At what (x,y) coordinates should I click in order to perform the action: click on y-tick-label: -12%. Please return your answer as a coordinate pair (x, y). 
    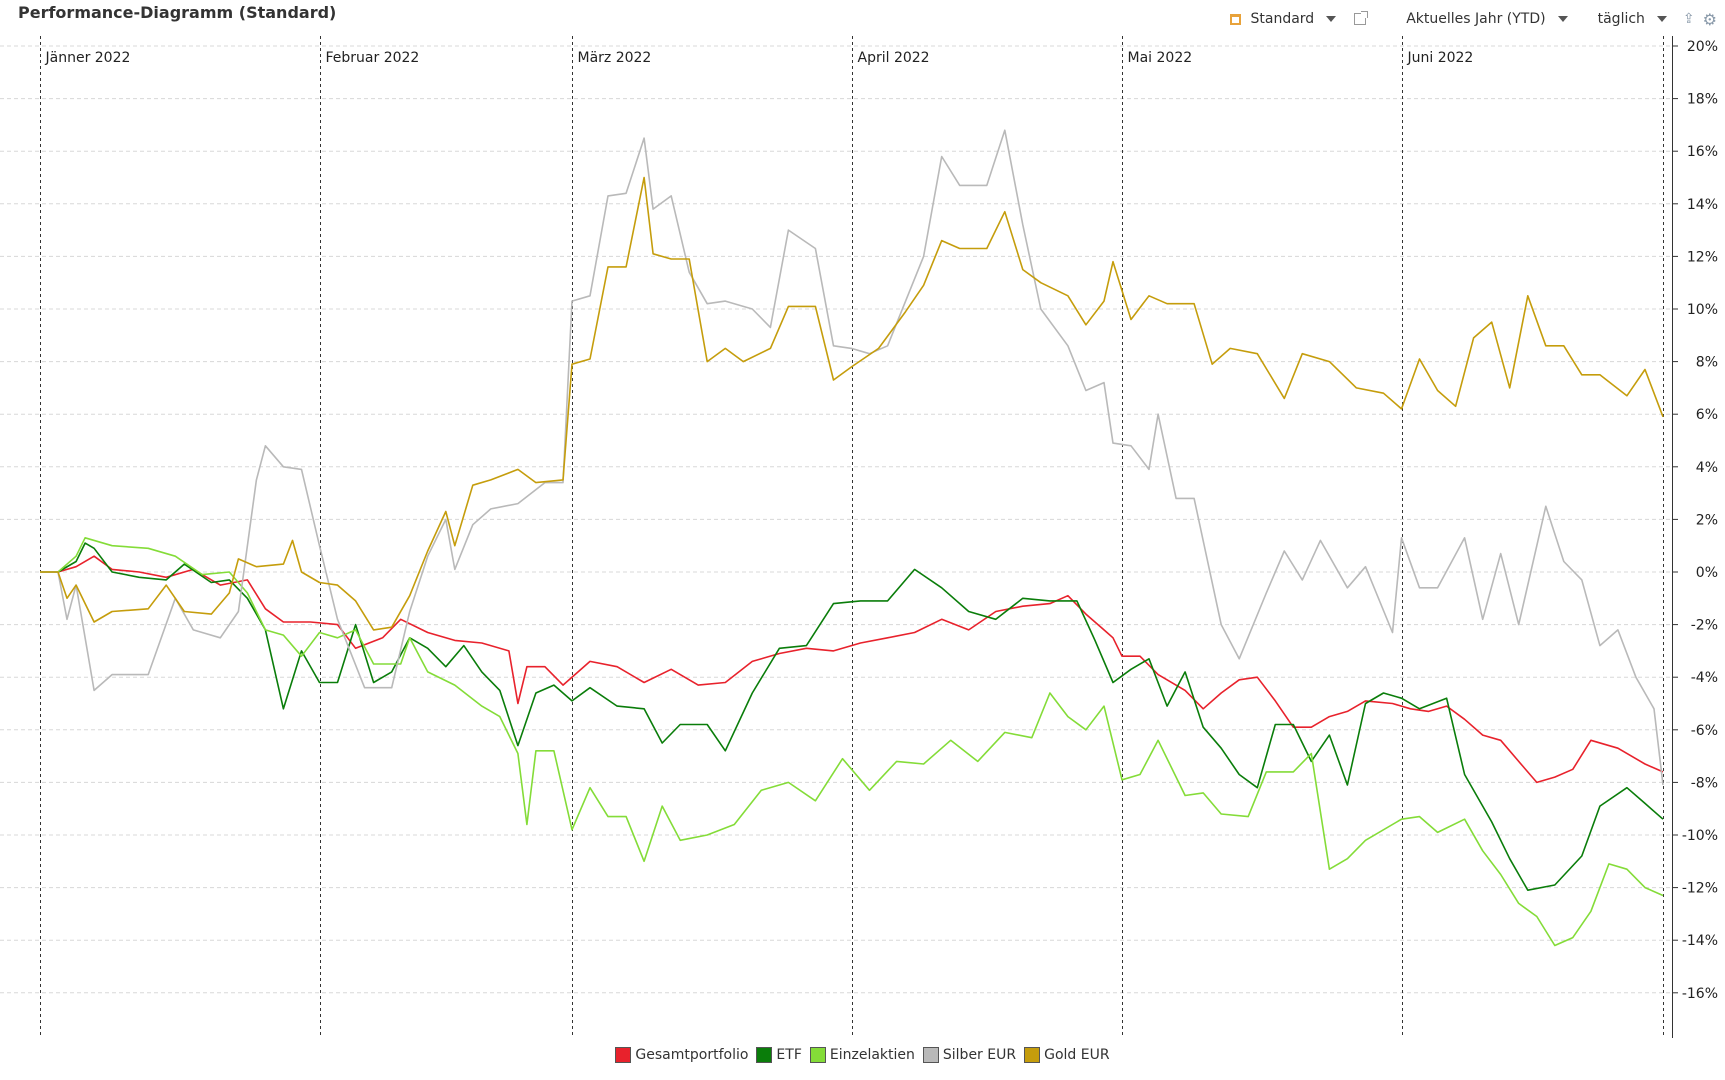
    Looking at the image, I should click on (1700, 889).